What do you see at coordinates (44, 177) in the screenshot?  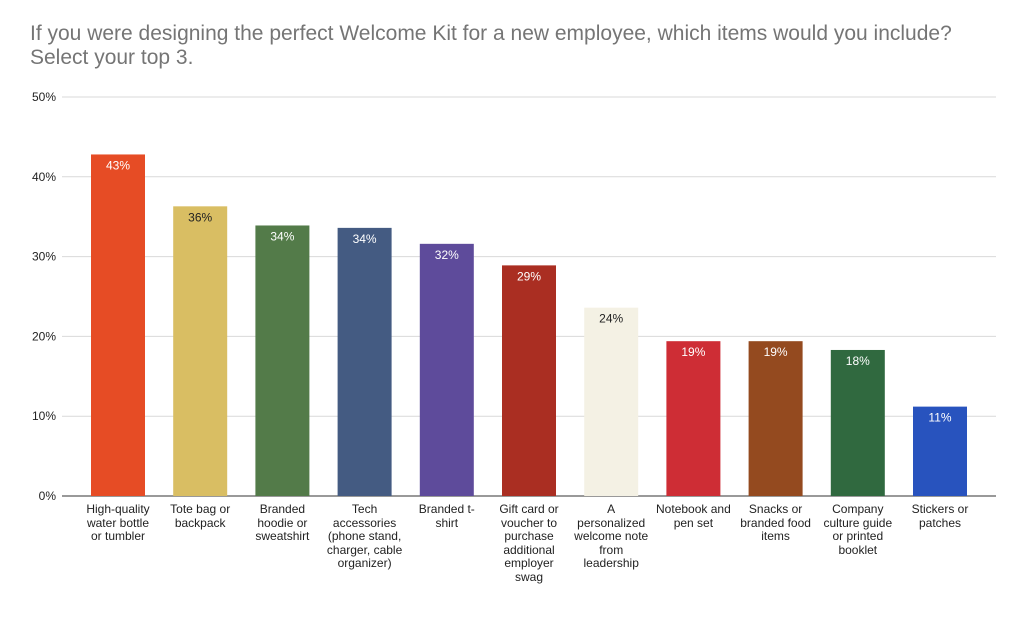 I see `y-tick-label: 40%` at bounding box center [44, 177].